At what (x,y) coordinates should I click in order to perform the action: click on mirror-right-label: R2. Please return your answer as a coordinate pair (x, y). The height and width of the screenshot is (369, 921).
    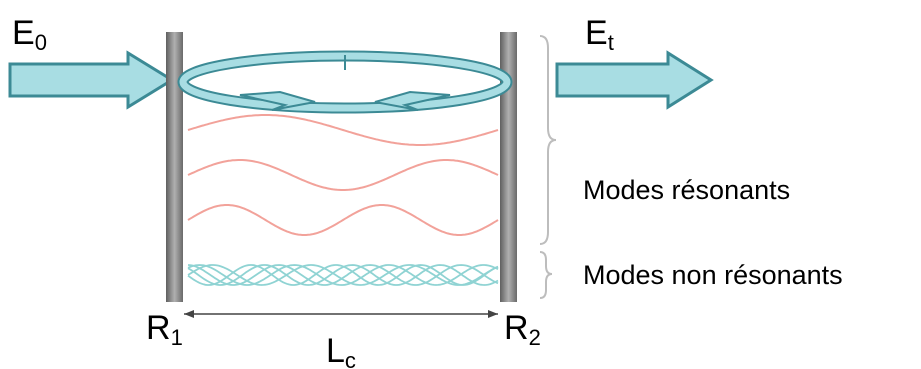
    Looking at the image, I should click on (522, 329).